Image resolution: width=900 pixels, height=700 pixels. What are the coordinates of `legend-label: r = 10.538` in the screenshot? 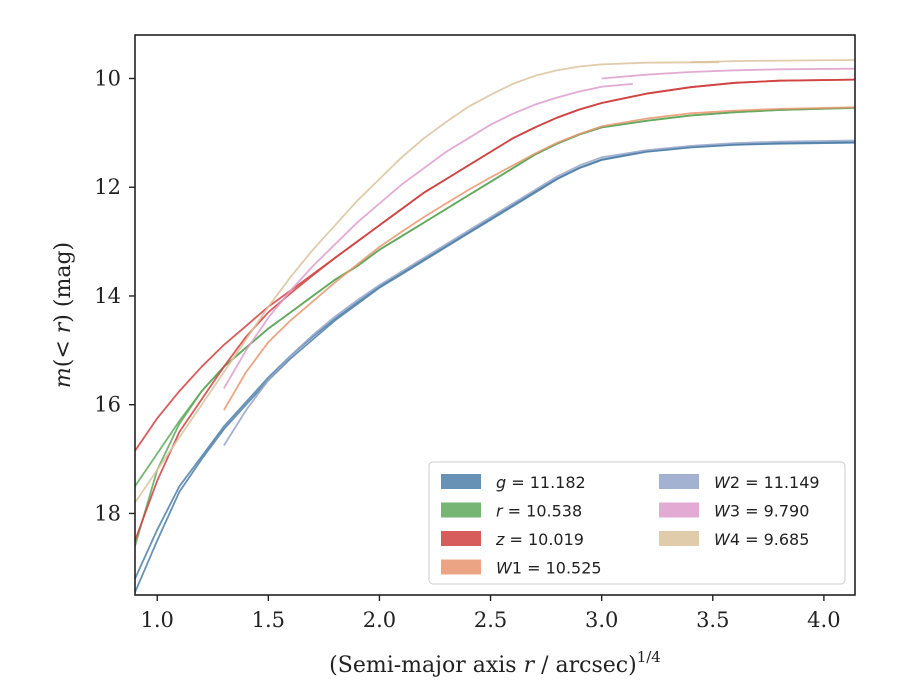 It's located at (539, 511).